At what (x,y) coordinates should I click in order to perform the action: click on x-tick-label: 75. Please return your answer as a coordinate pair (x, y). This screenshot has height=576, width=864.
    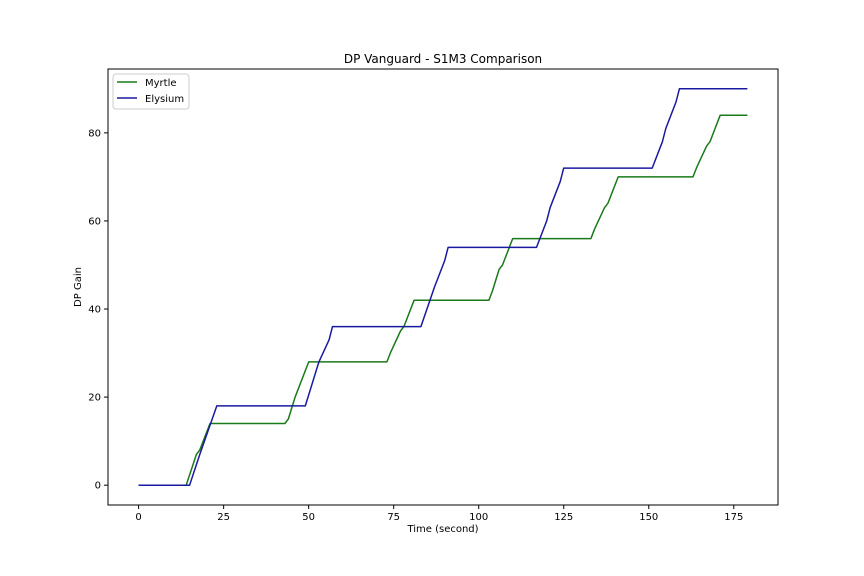
    Looking at the image, I should click on (393, 517).